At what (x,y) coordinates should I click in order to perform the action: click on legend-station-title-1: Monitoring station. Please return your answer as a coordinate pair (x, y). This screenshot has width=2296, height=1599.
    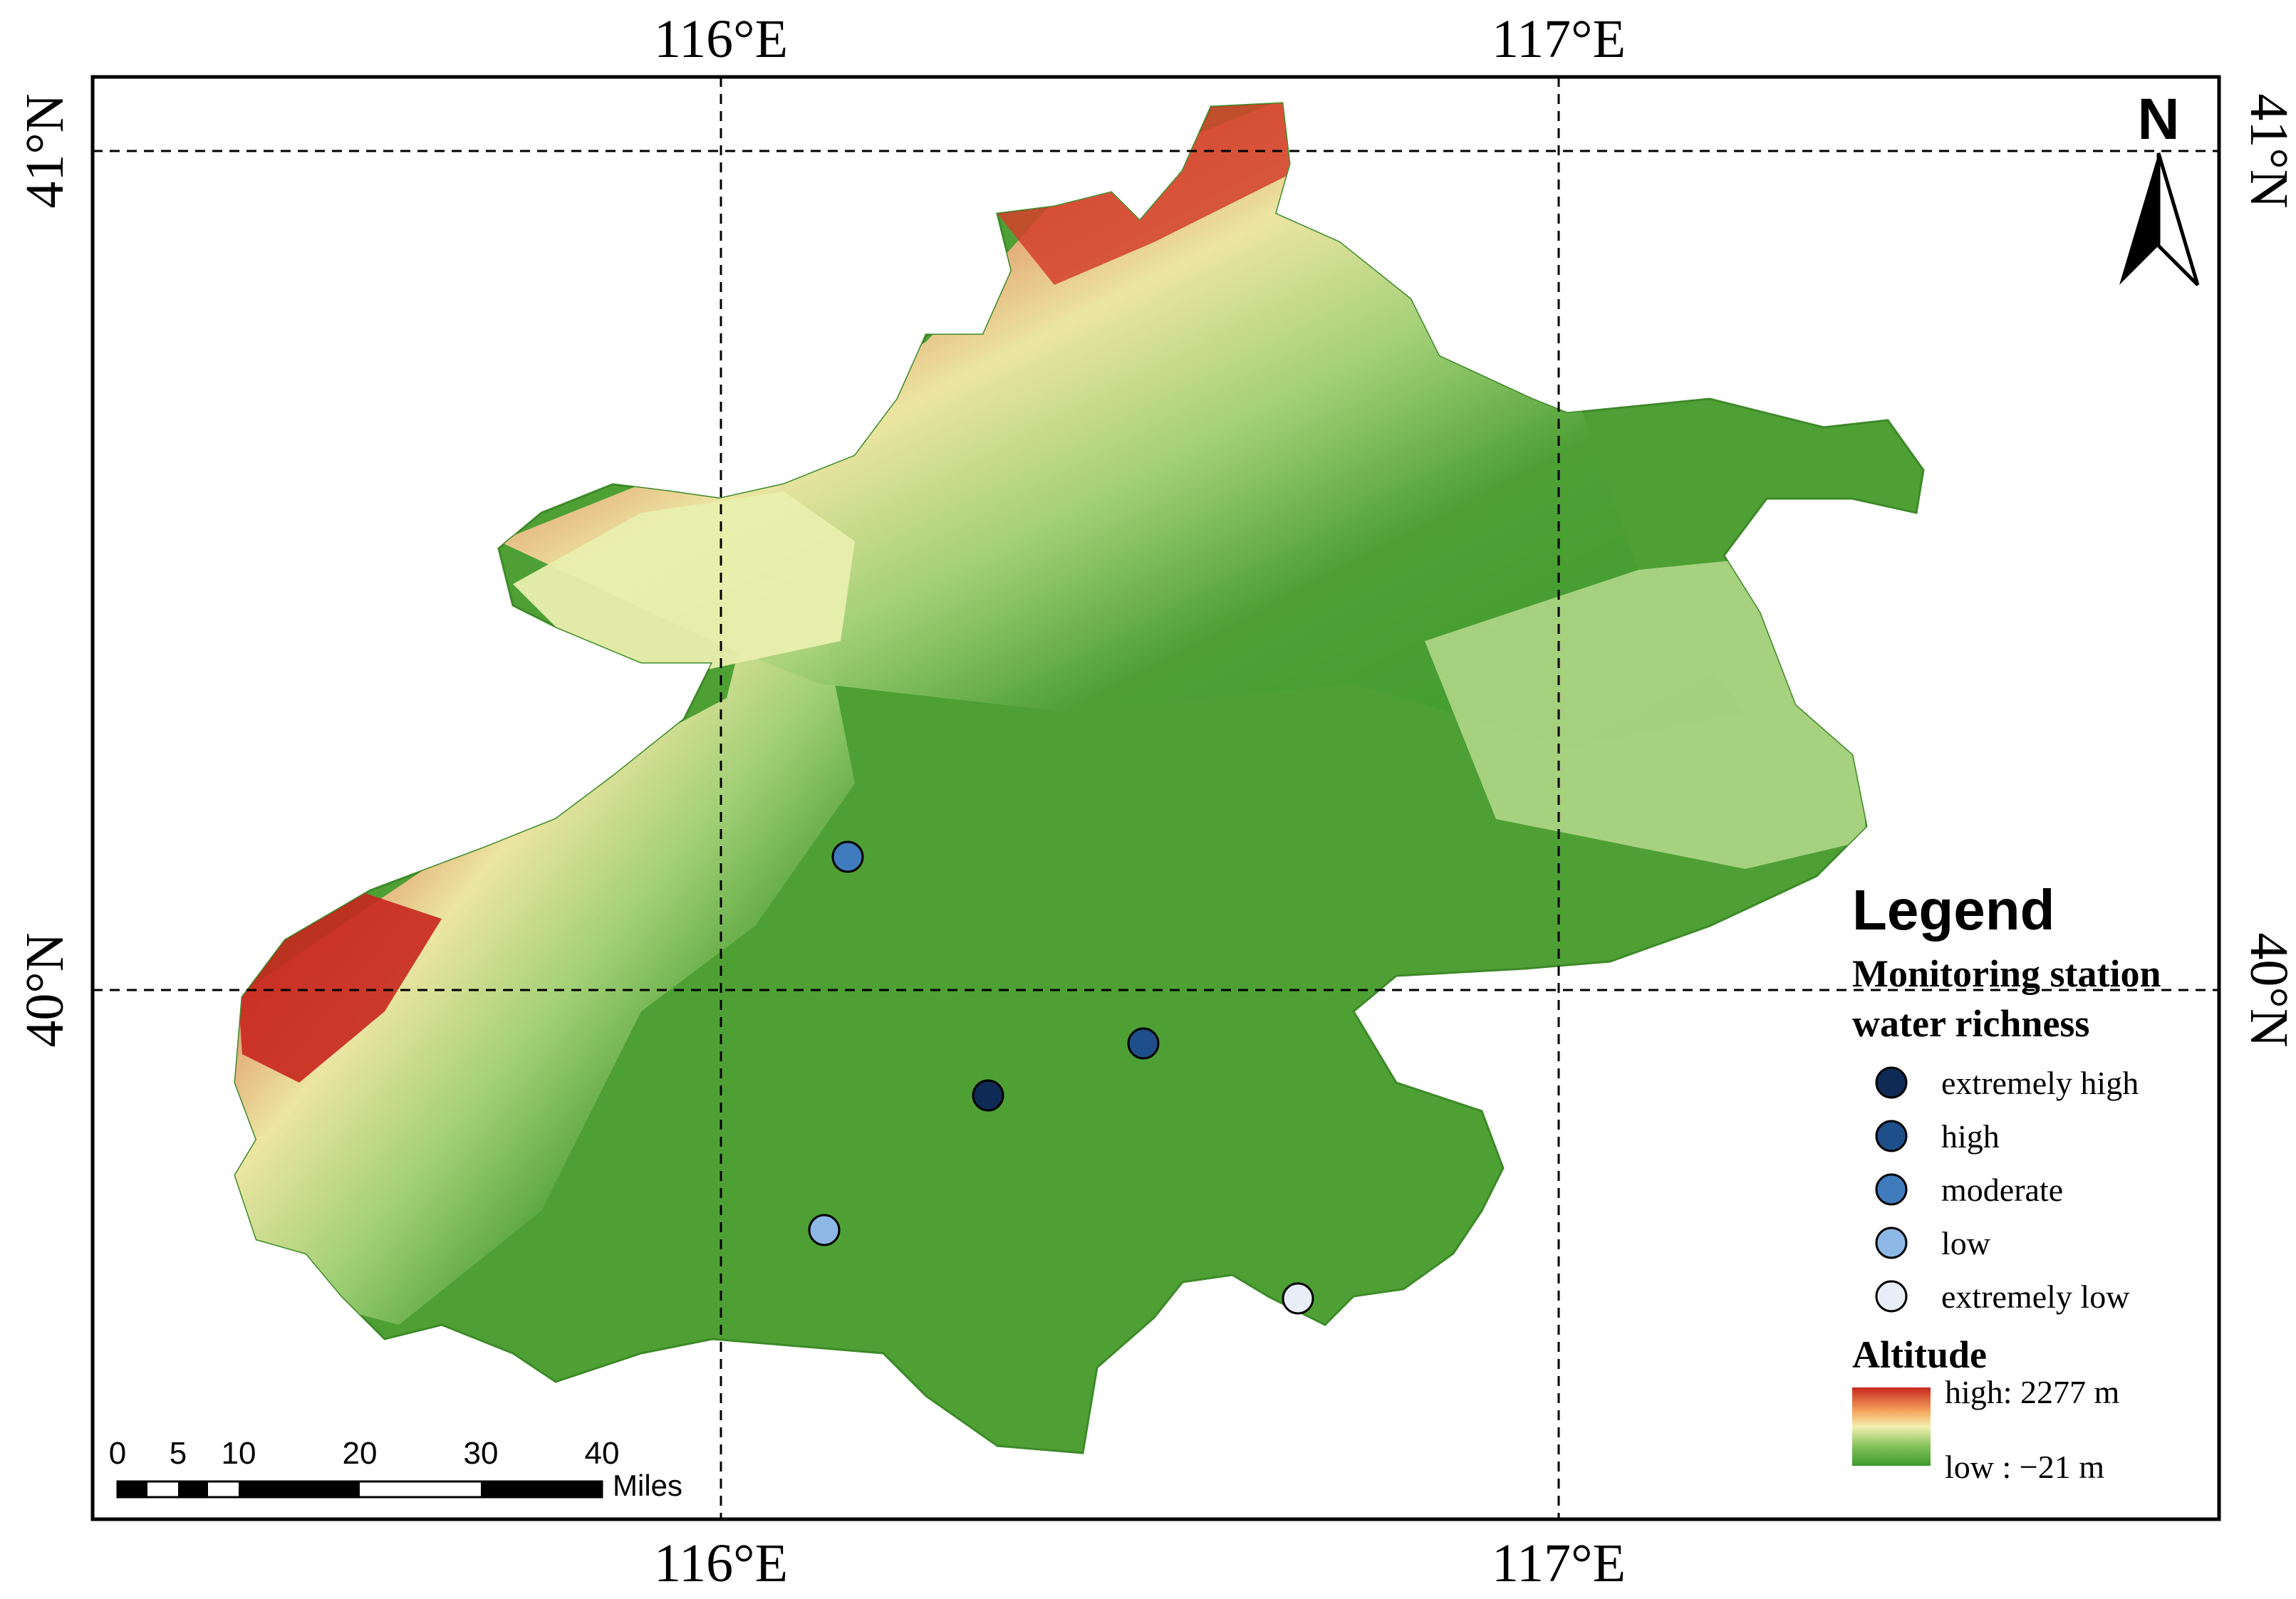
    Looking at the image, I should click on (2006, 973).